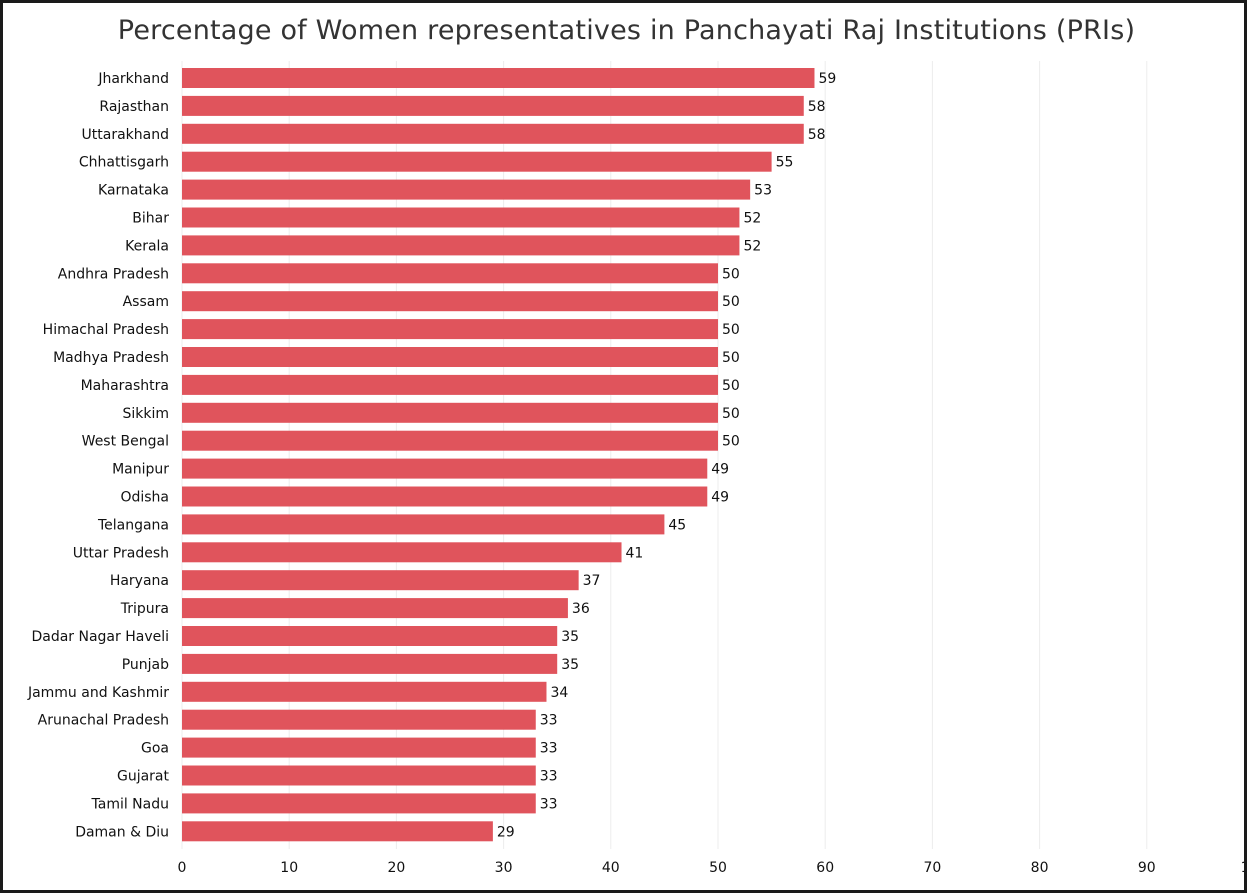  Describe the element at coordinates (122, 832) in the screenshot. I see `category-label: Daman & Diu` at that location.